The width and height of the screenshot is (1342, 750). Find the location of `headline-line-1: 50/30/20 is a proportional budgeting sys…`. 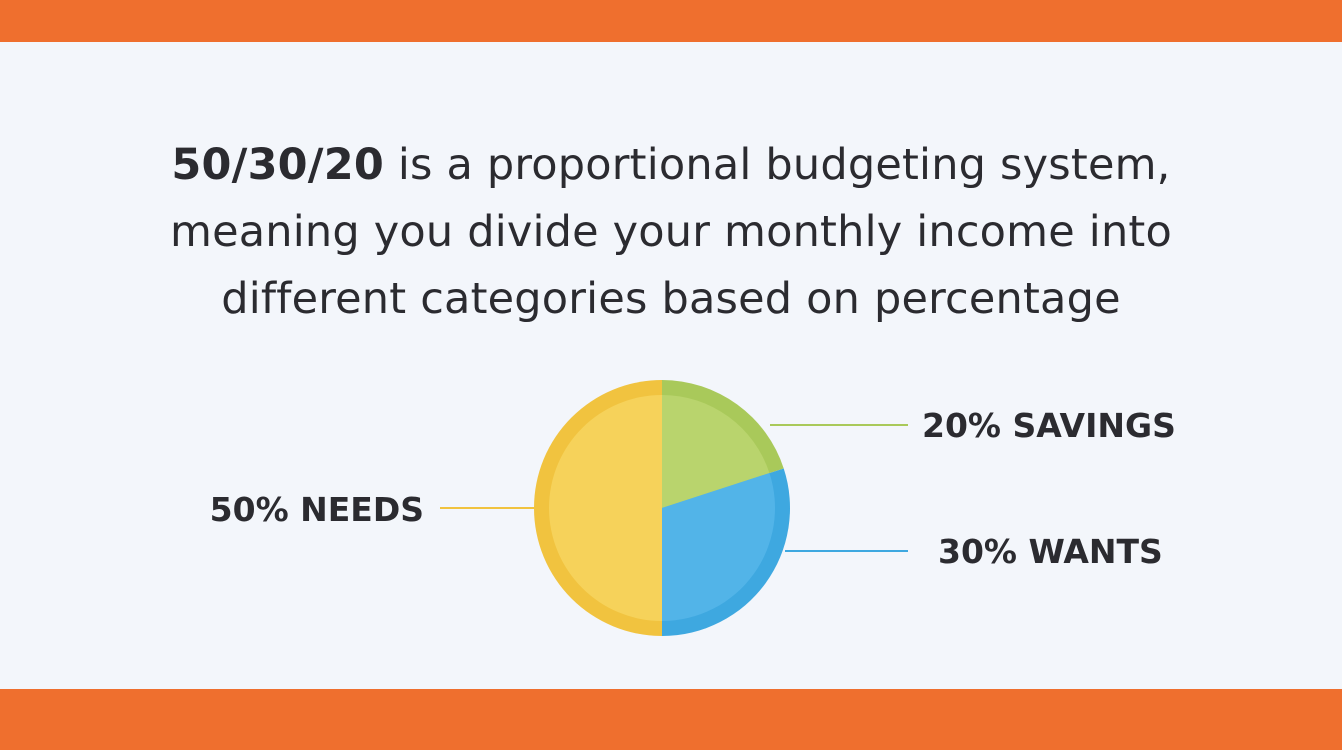

headline-line-1: 50/30/20 is a proportional budgeting sys… is located at coordinates (671, 165).